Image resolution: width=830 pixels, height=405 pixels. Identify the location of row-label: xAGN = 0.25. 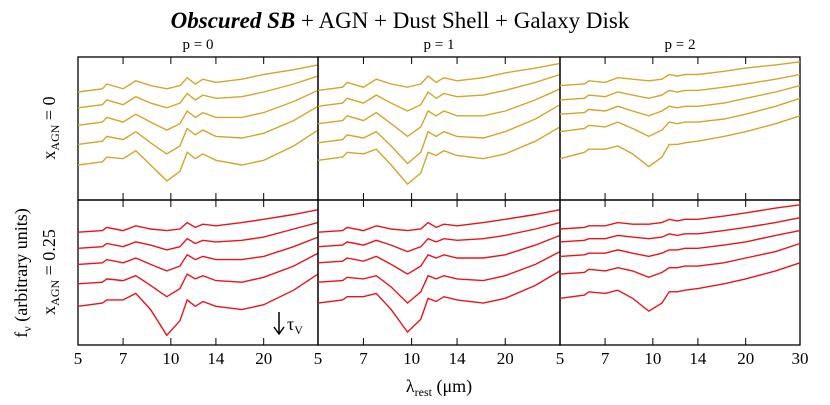
(50, 272).